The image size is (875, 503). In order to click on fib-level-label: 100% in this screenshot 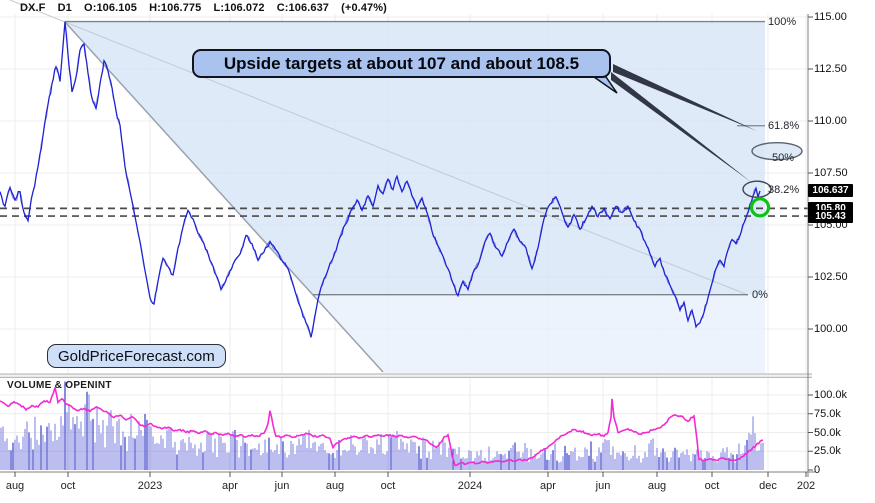, I will do `click(782, 21)`.